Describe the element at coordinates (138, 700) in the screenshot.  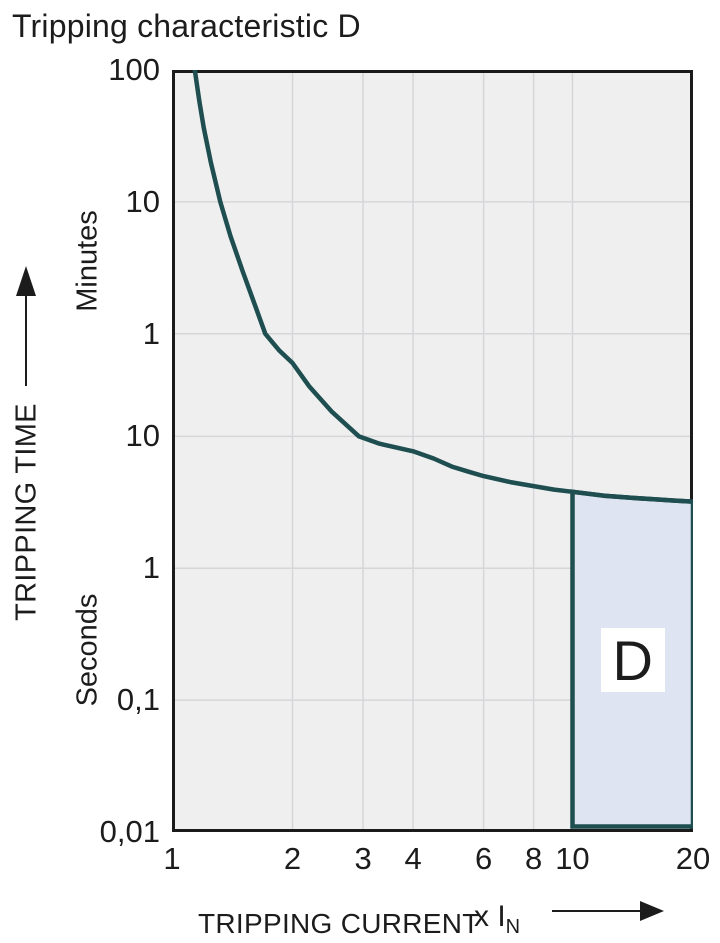
I see `y-tick-label: 0,1` at that location.